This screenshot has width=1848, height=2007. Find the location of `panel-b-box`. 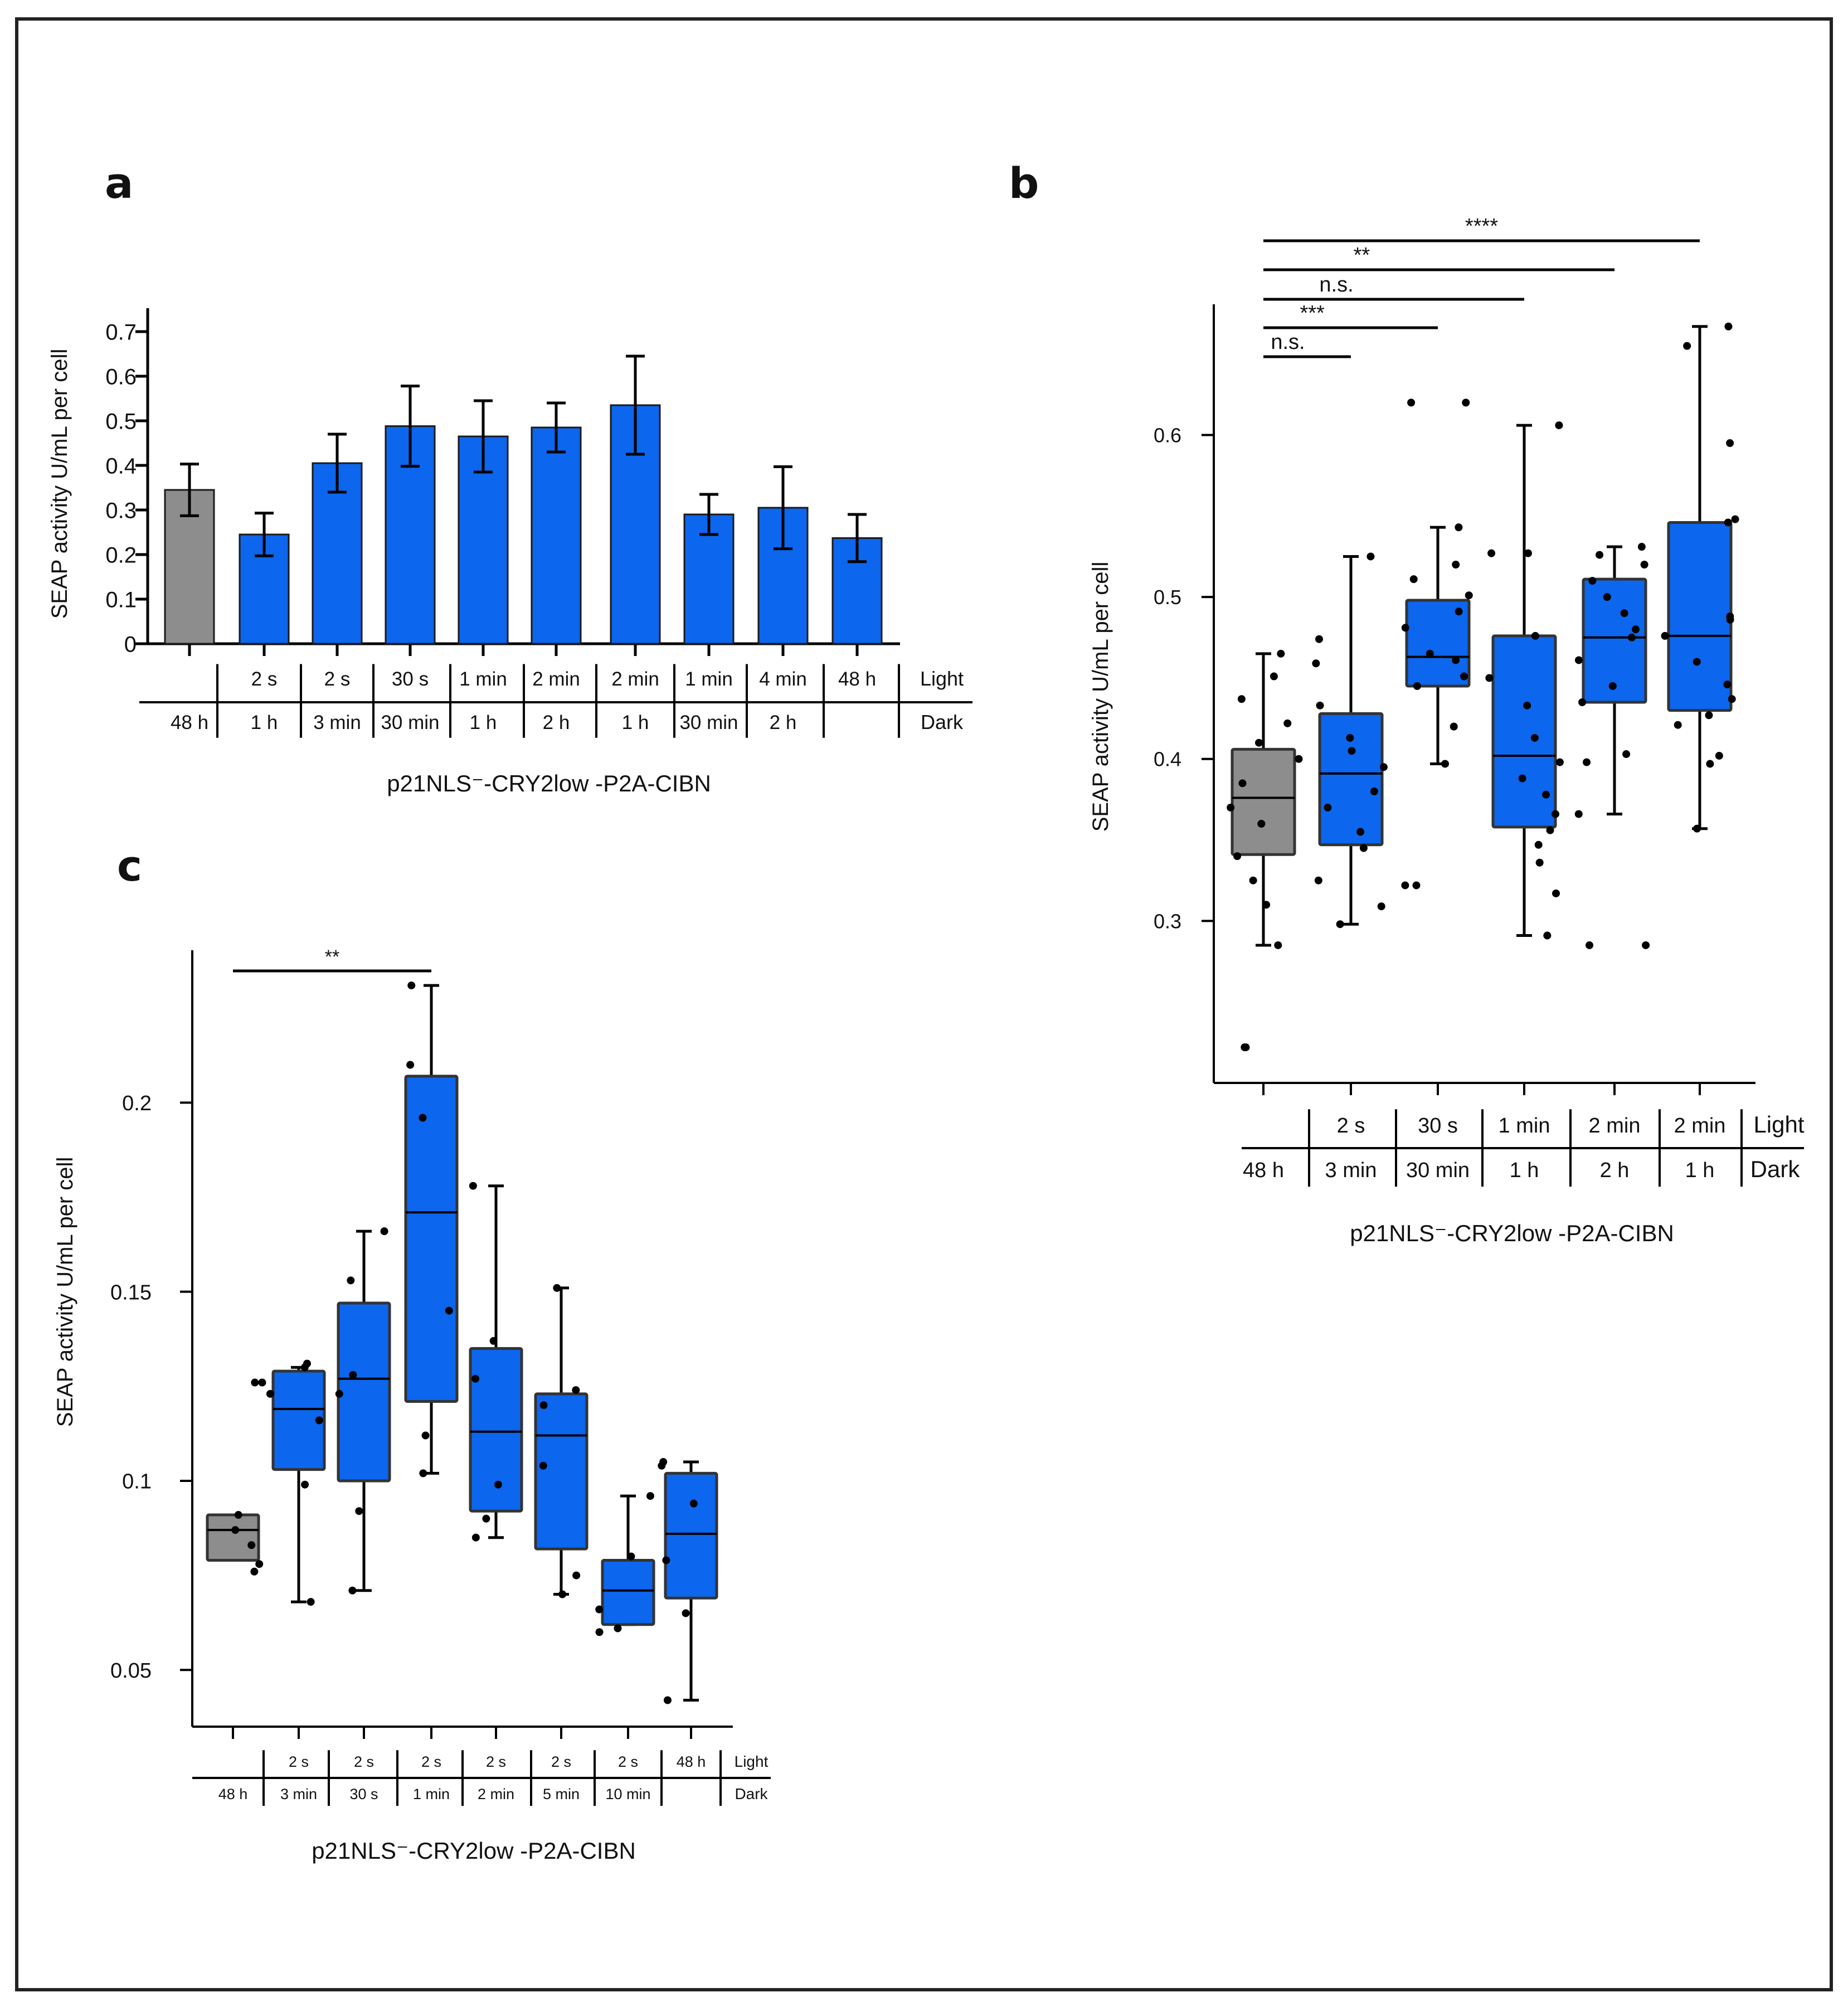

panel-b-box is located at coordinates (1263, 802).